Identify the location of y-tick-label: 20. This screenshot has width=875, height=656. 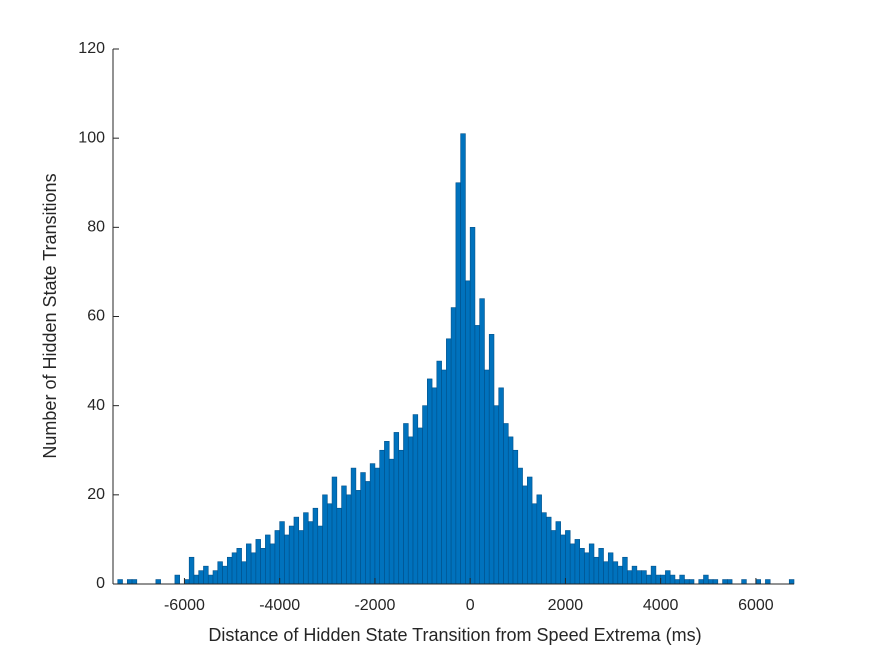
(96, 494).